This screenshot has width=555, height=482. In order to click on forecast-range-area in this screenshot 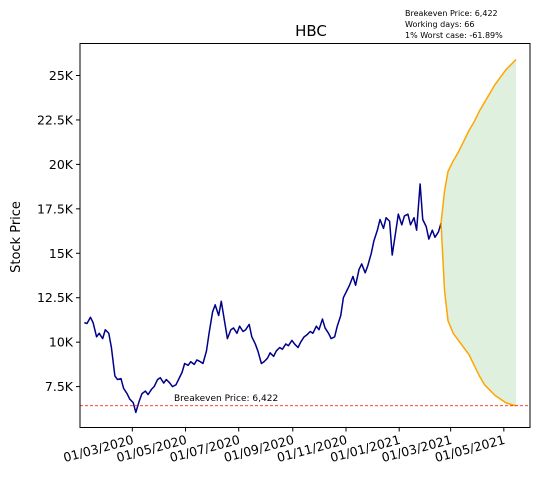, I will do `click(479, 232)`.